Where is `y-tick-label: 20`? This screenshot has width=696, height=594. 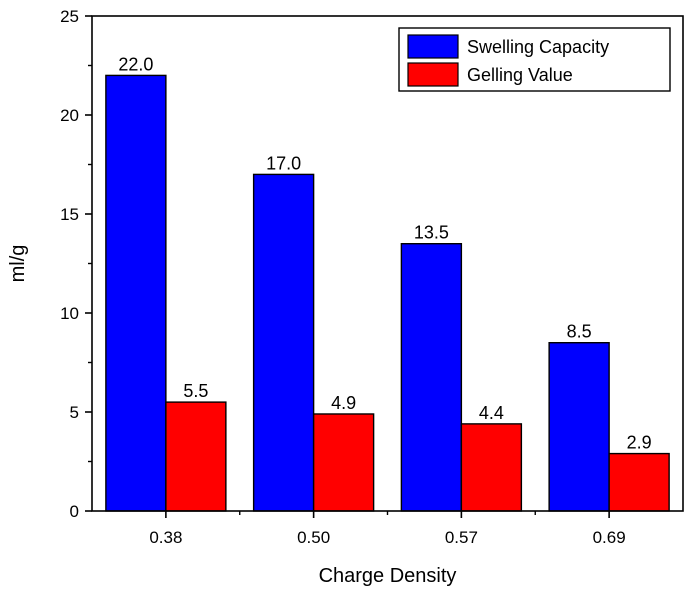
y-tick-label: 20 is located at coordinates (69, 115).